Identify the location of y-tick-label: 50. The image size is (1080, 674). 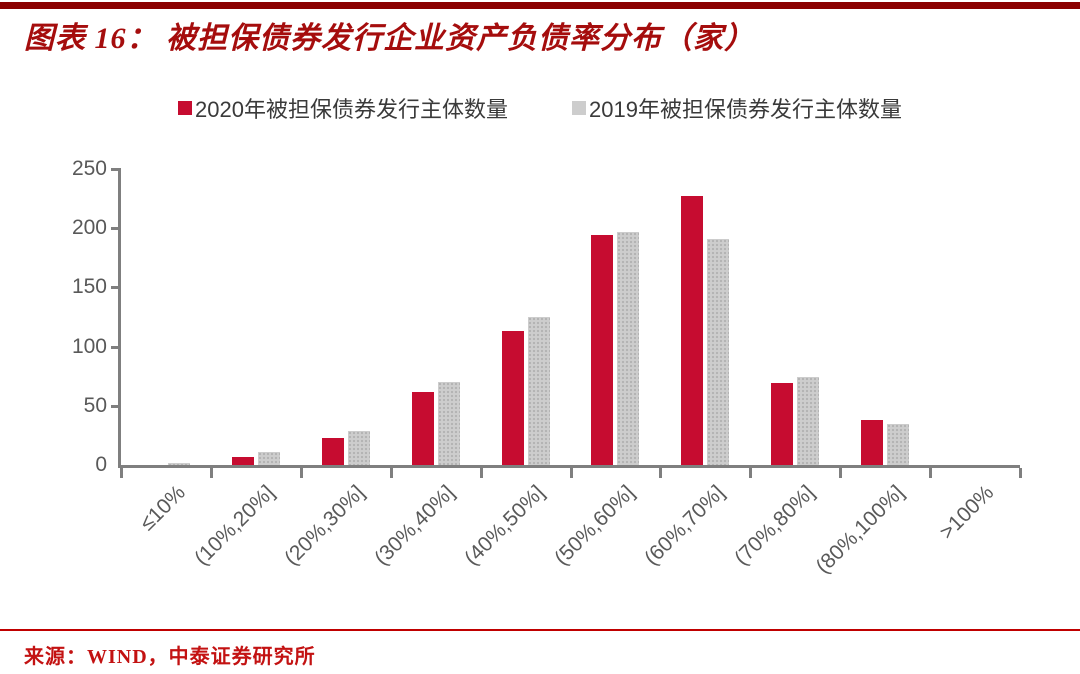
(95, 405).